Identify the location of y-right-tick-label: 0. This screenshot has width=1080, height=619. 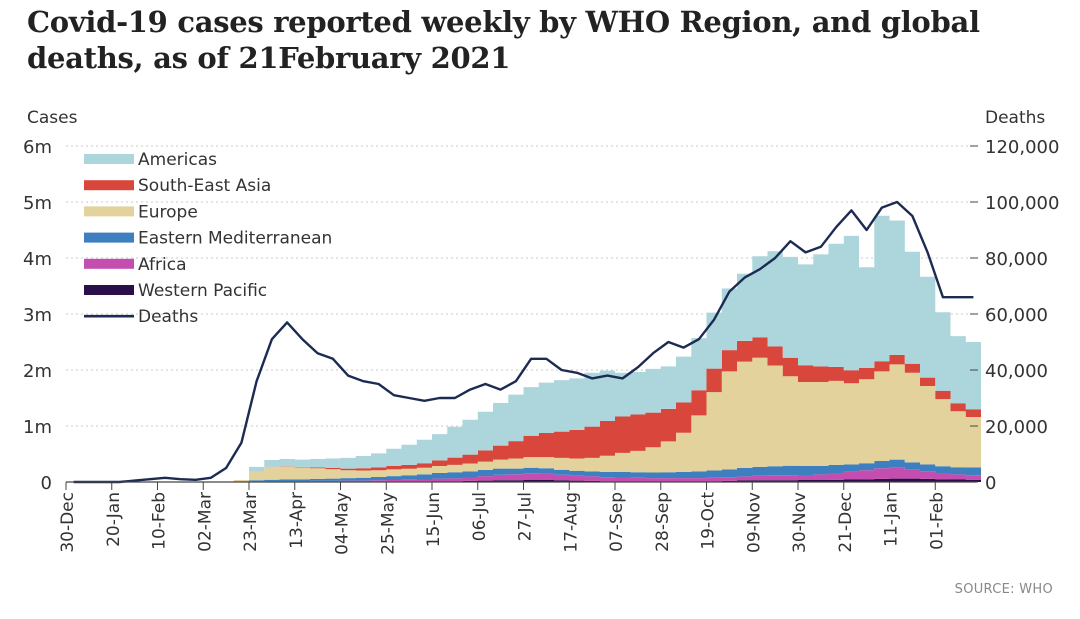
(990, 483).